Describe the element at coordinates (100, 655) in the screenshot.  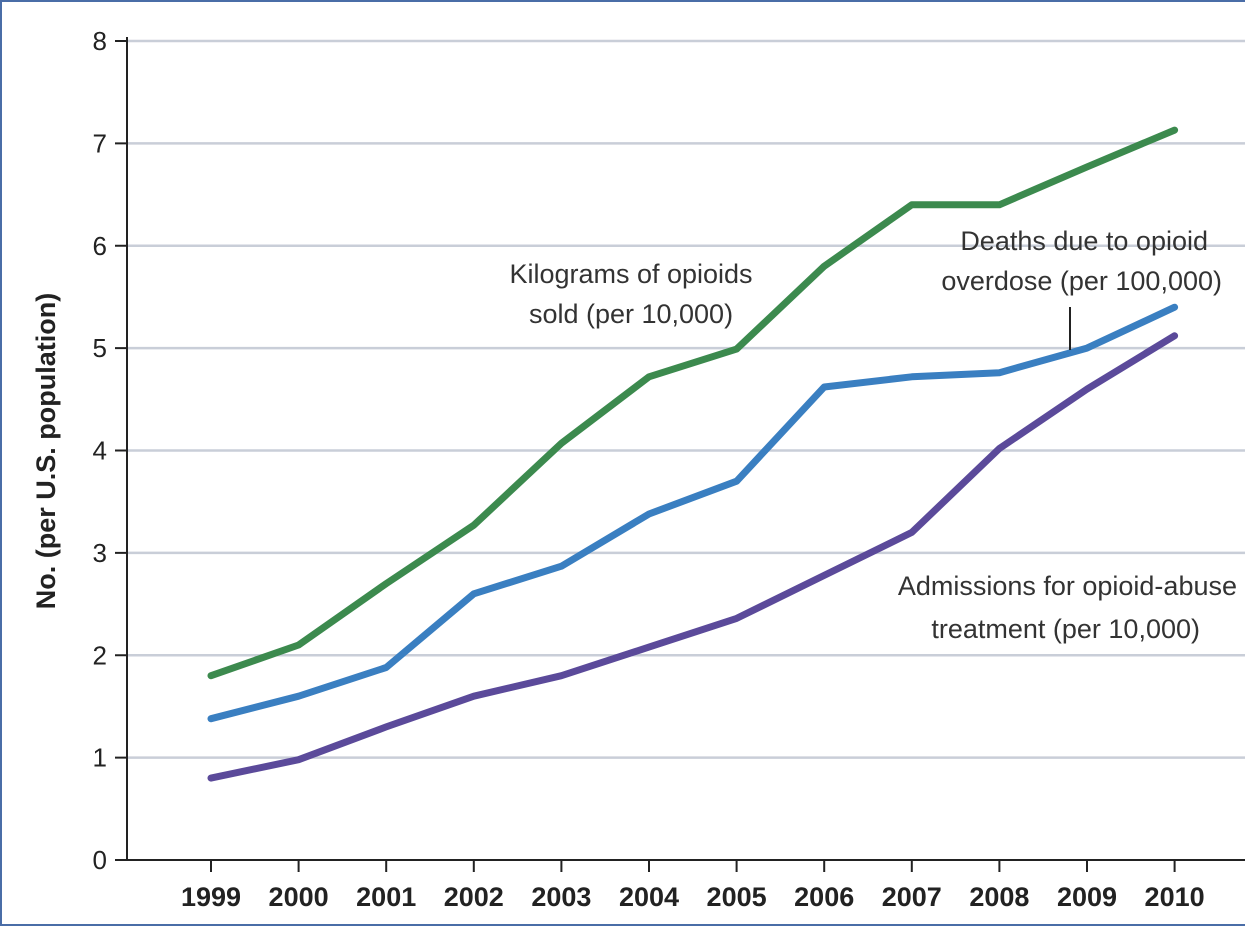
I see `y-tick-label: 2` at that location.